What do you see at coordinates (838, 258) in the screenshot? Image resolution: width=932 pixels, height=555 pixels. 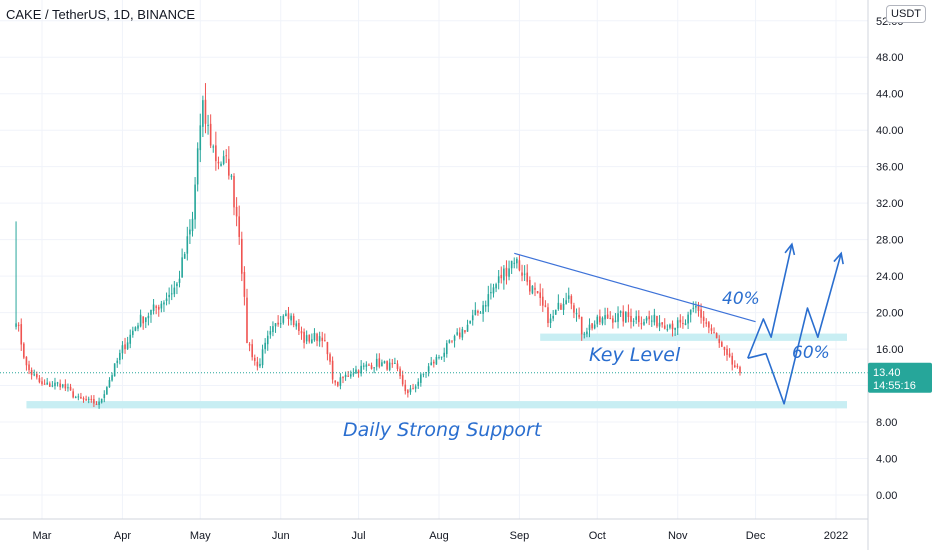 I see `projection-arrowhead-icon` at bounding box center [838, 258].